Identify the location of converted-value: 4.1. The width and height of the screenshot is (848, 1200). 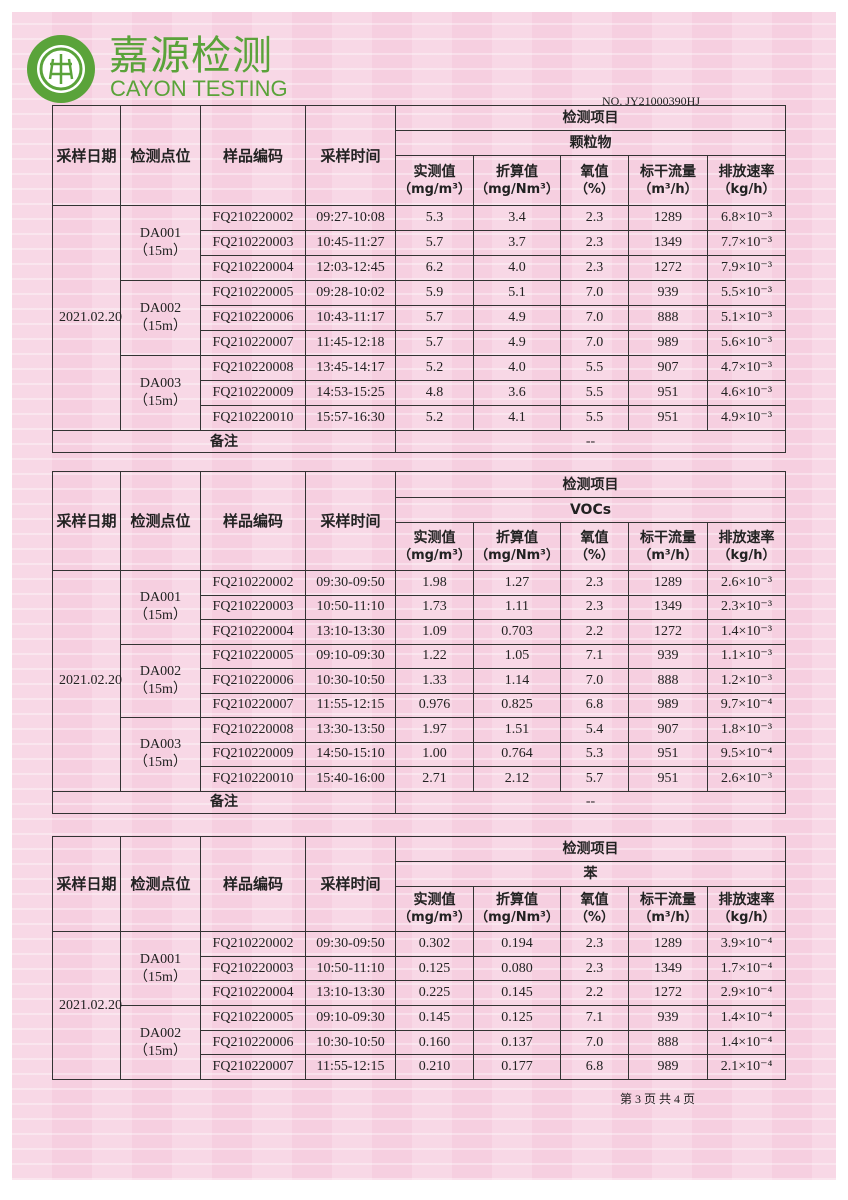
(517, 418).